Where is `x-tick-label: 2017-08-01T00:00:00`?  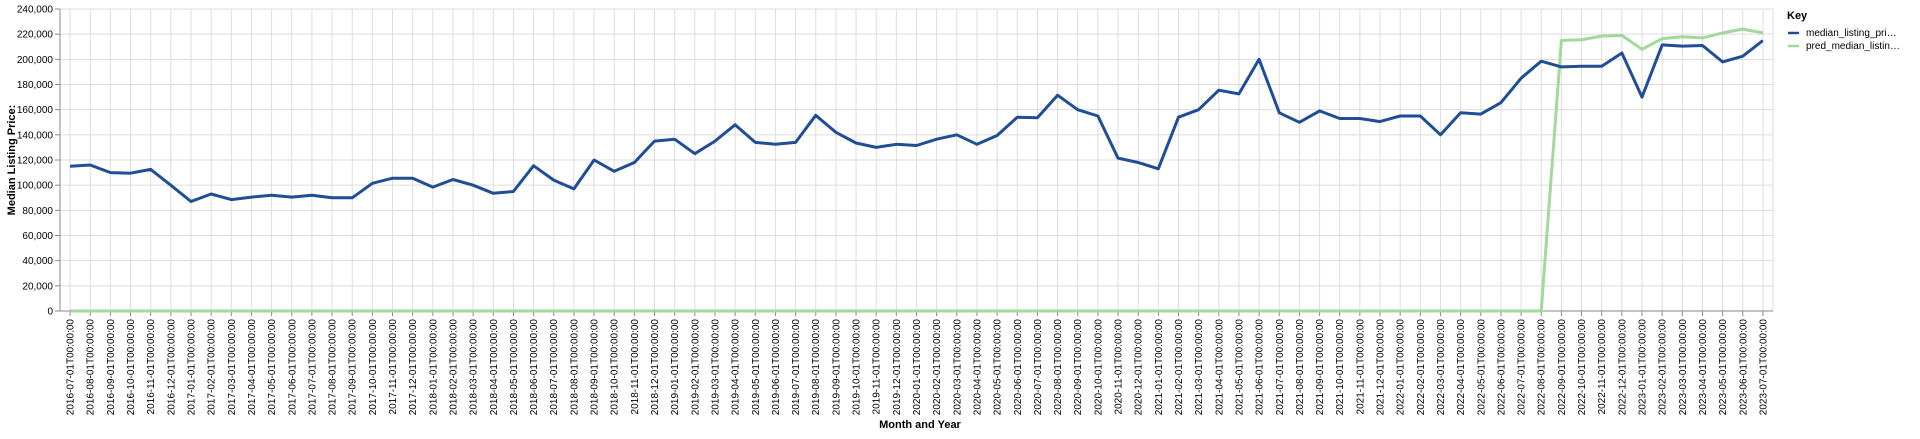 x-tick-label: 2017-08-01T00:00:00 is located at coordinates (333, 367).